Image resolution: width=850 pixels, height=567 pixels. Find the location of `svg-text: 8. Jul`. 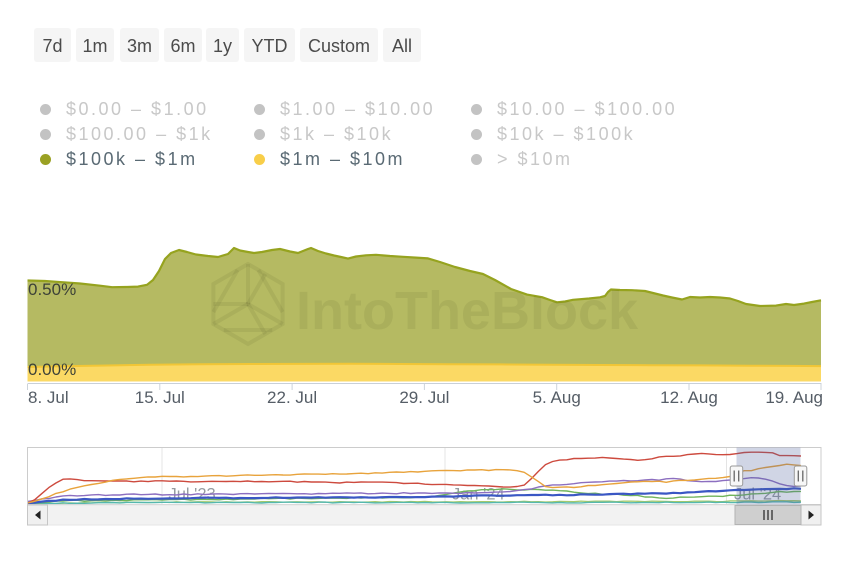

svg-text: 8. Jul is located at coordinates (48, 397).